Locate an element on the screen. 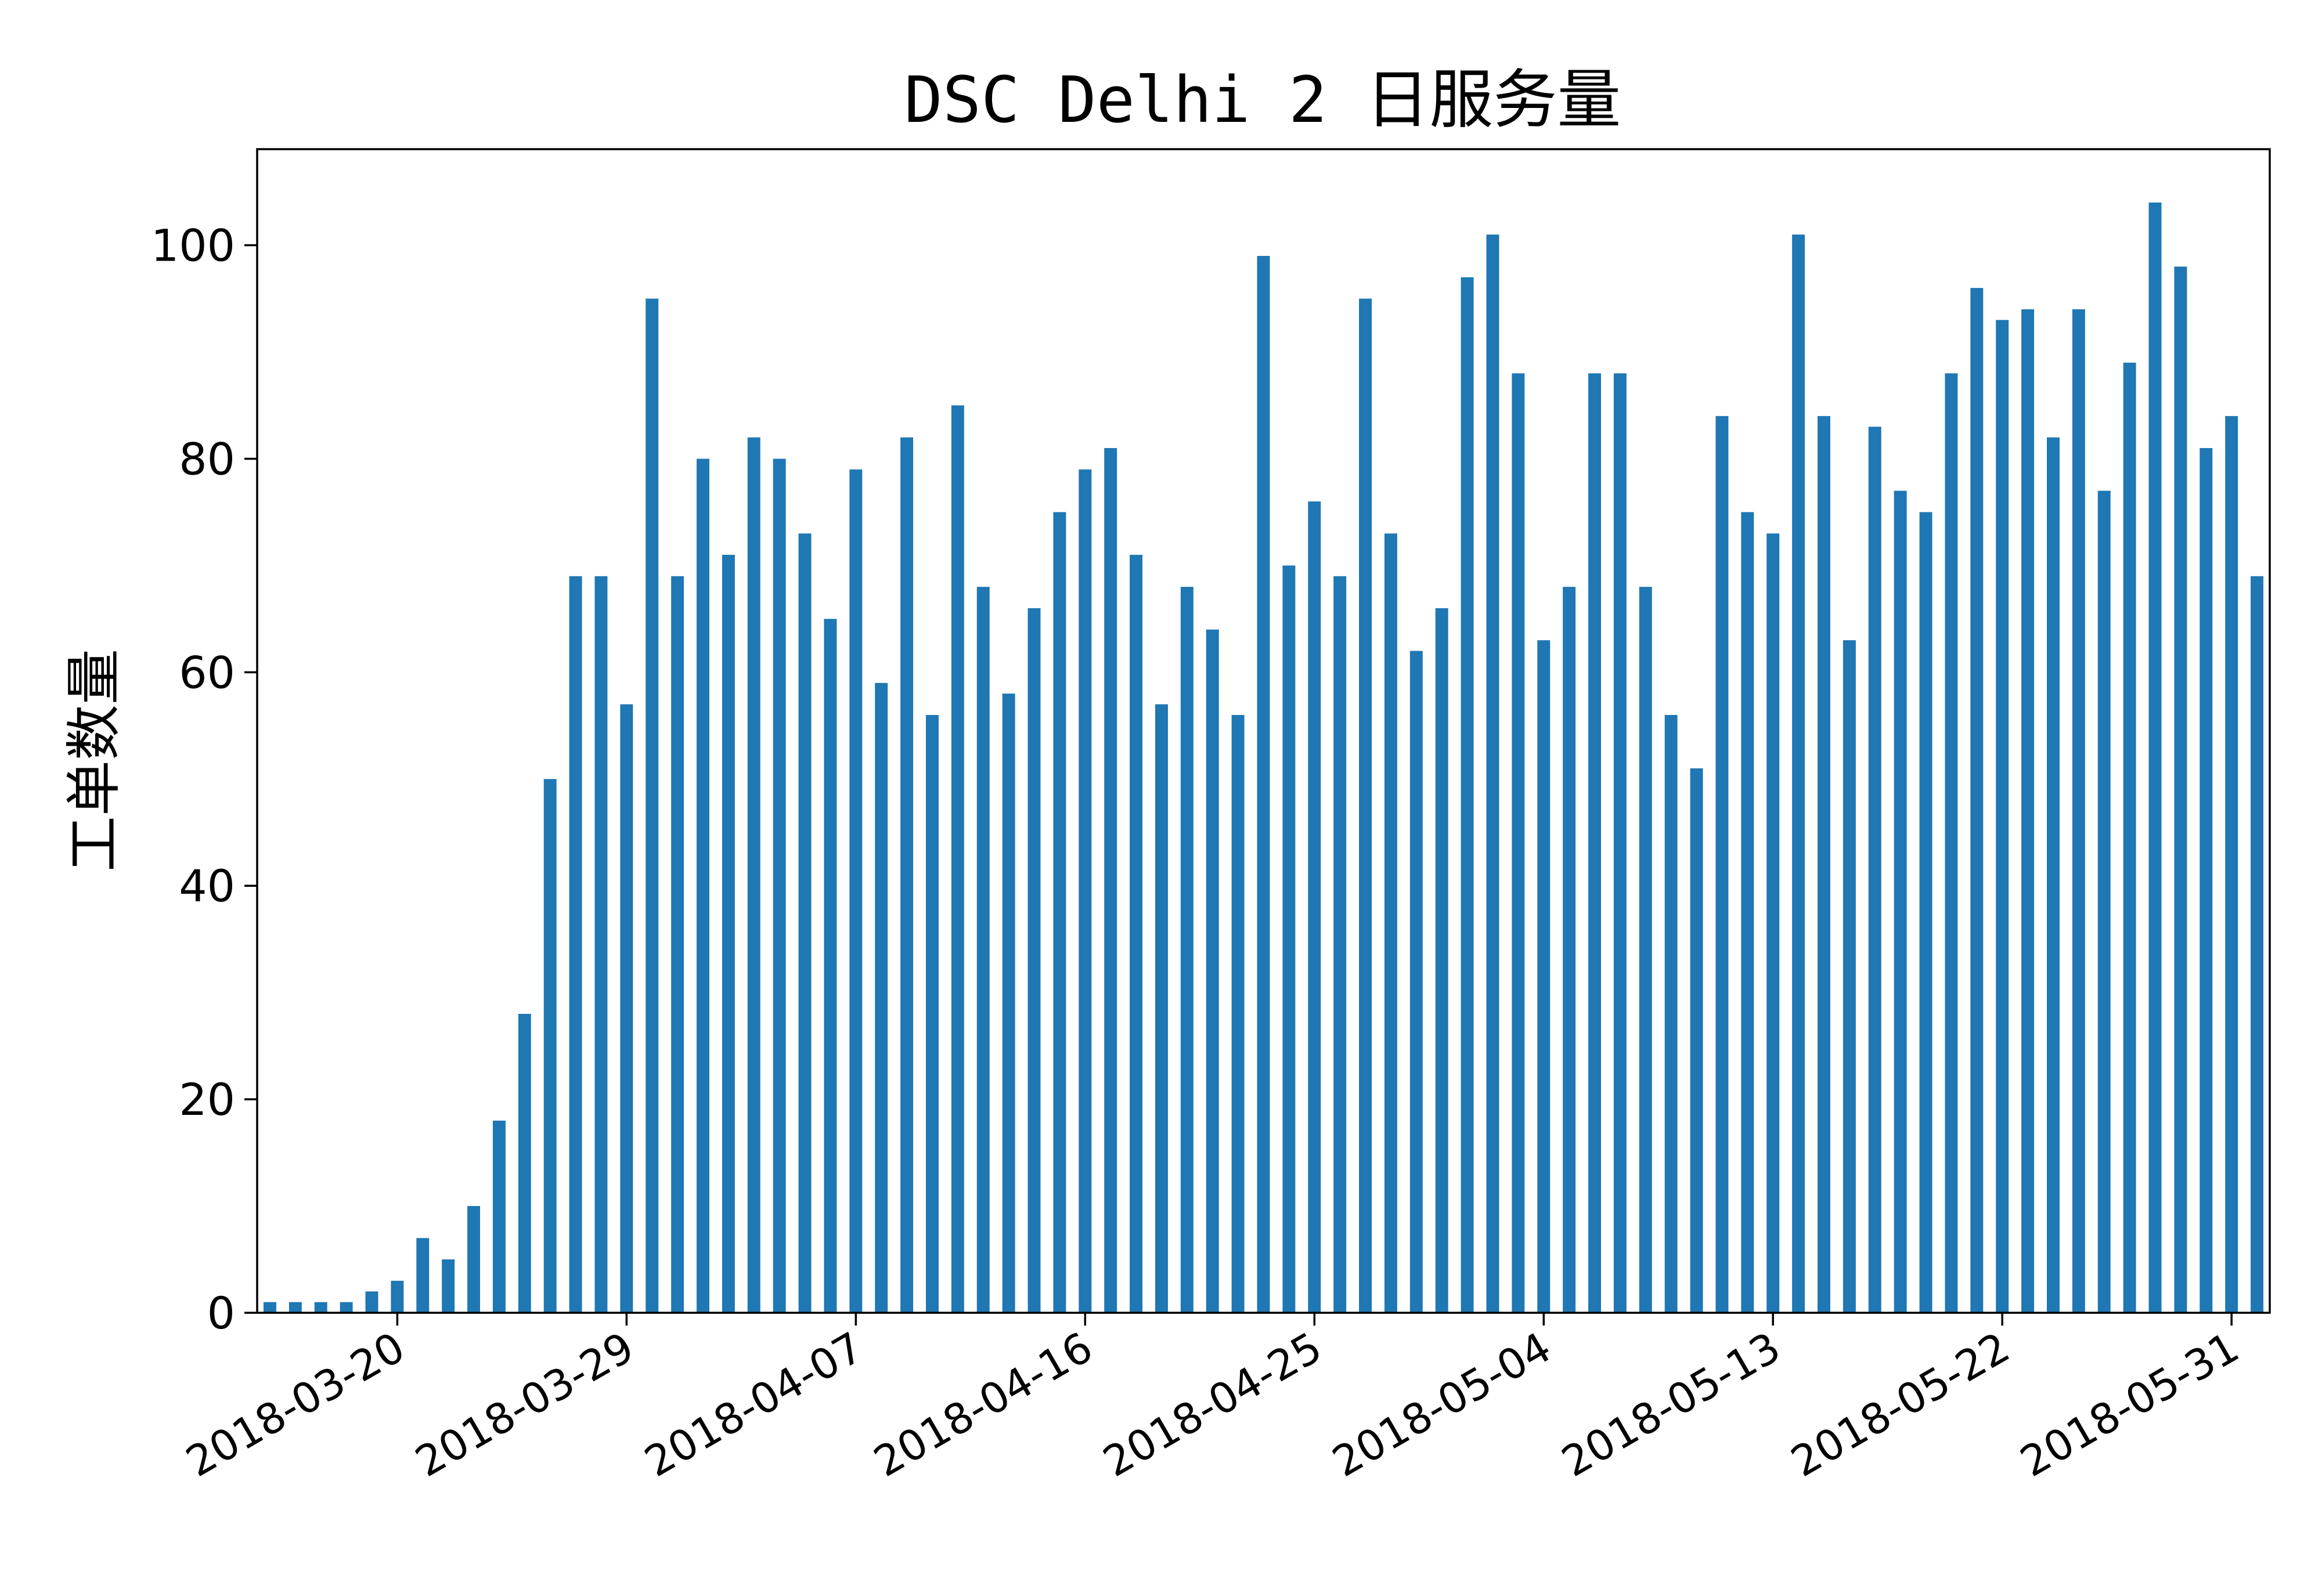 The image size is (2322, 1596). y-tick-label: 60 is located at coordinates (207, 672).